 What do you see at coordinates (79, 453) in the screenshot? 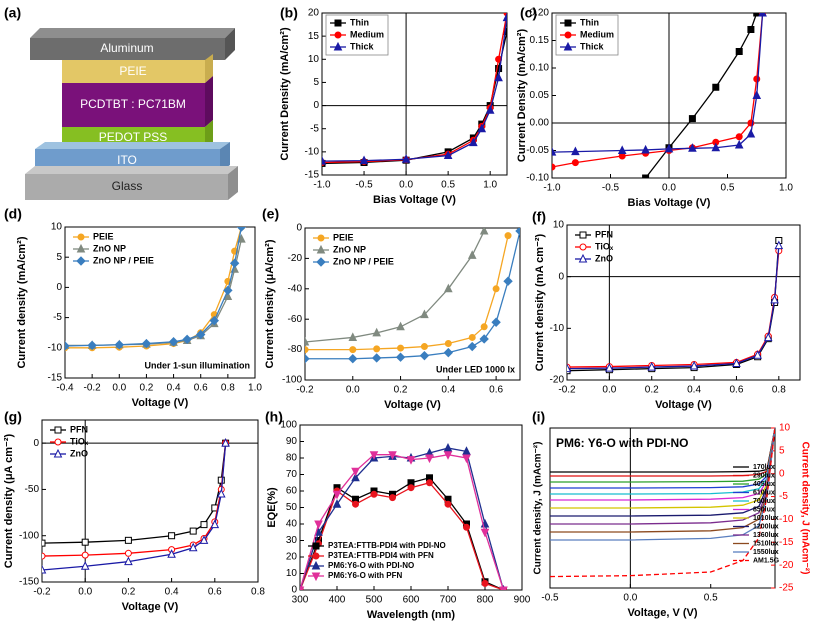
I see `legend-label: ZnO` at bounding box center [79, 453].